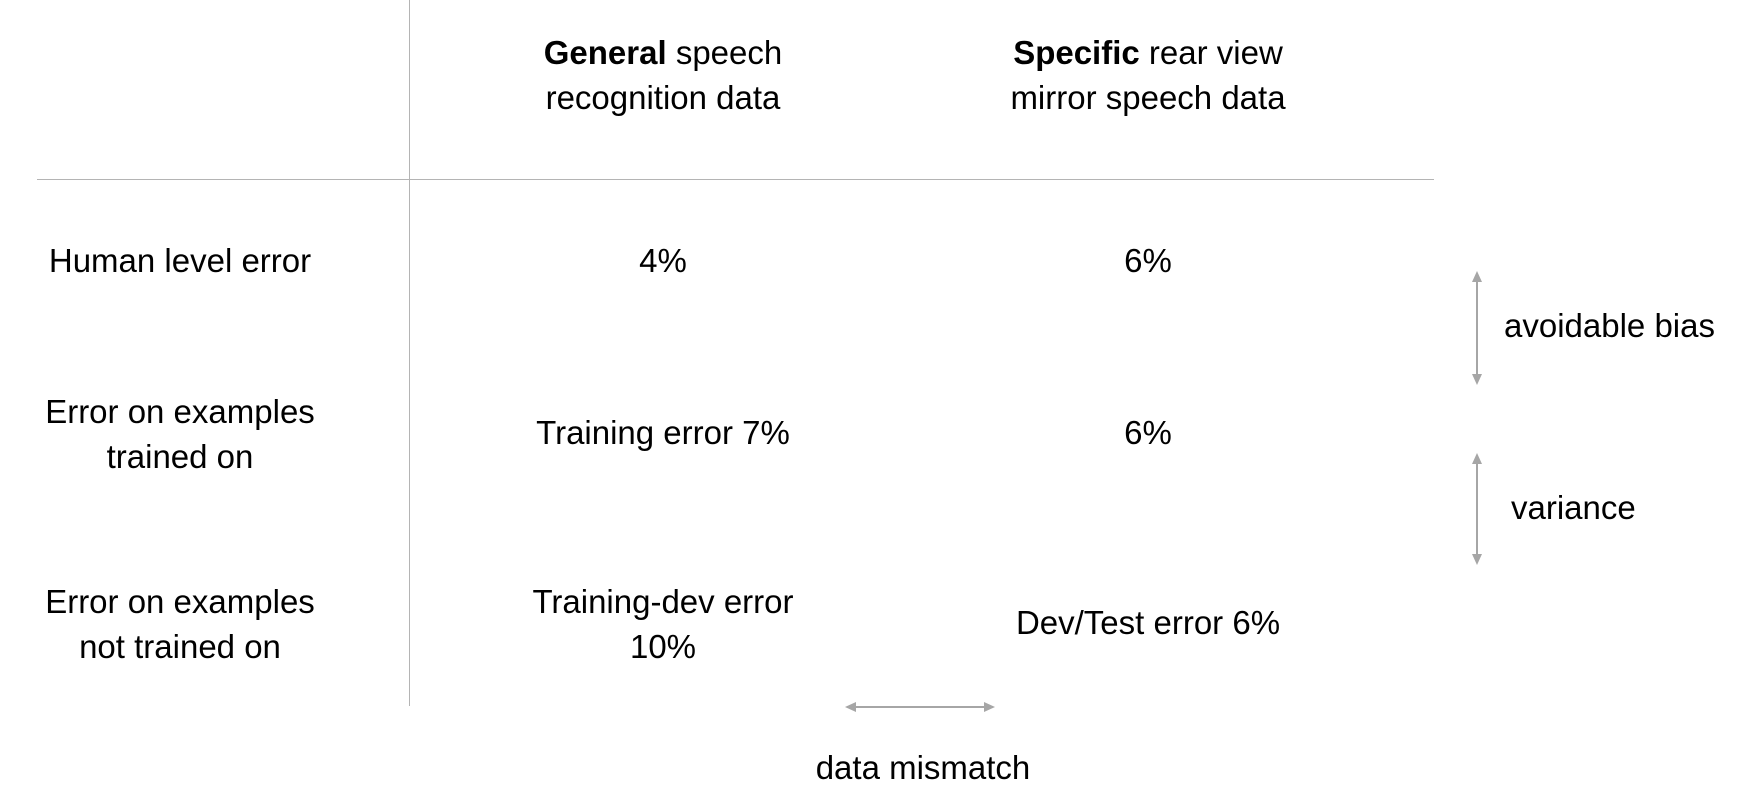 Image resolution: width=1741 pixels, height=809 pixels. I want to click on avoidable-bias-label: avoidable bias, so click(1619, 325).